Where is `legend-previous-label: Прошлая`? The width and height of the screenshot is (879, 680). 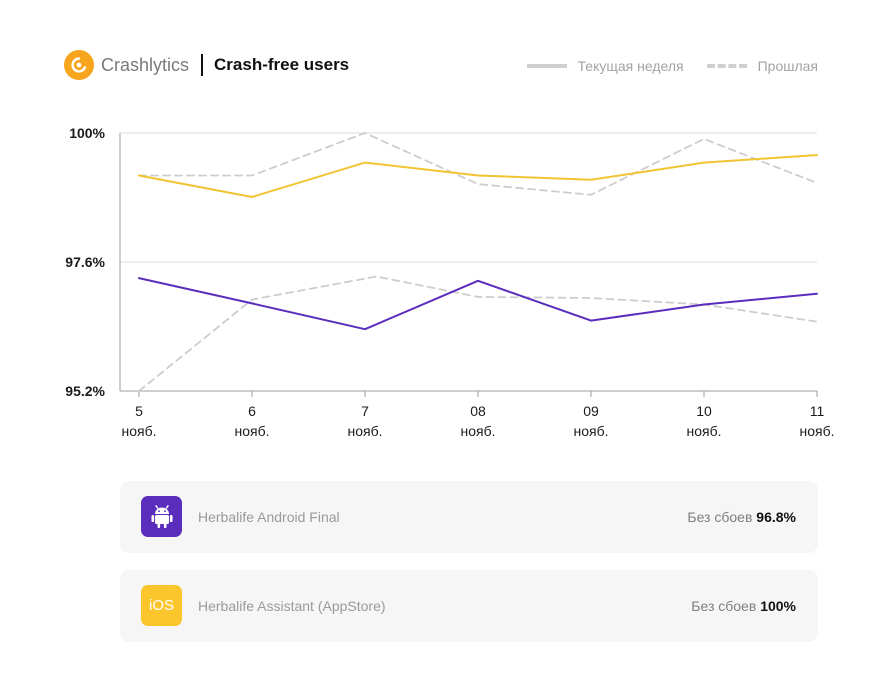
legend-previous-label: Прошлая is located at coordinates (787, 66).